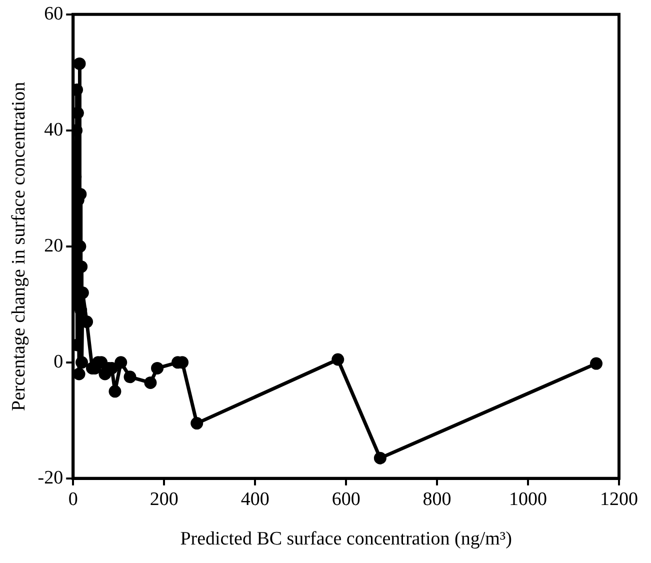 The width and height of the screenshot is (651, 563). What do you see at coordinates (255, 499) in the screenshot?
I see `x-tick-label: 400` at bounding box center [255, 499].